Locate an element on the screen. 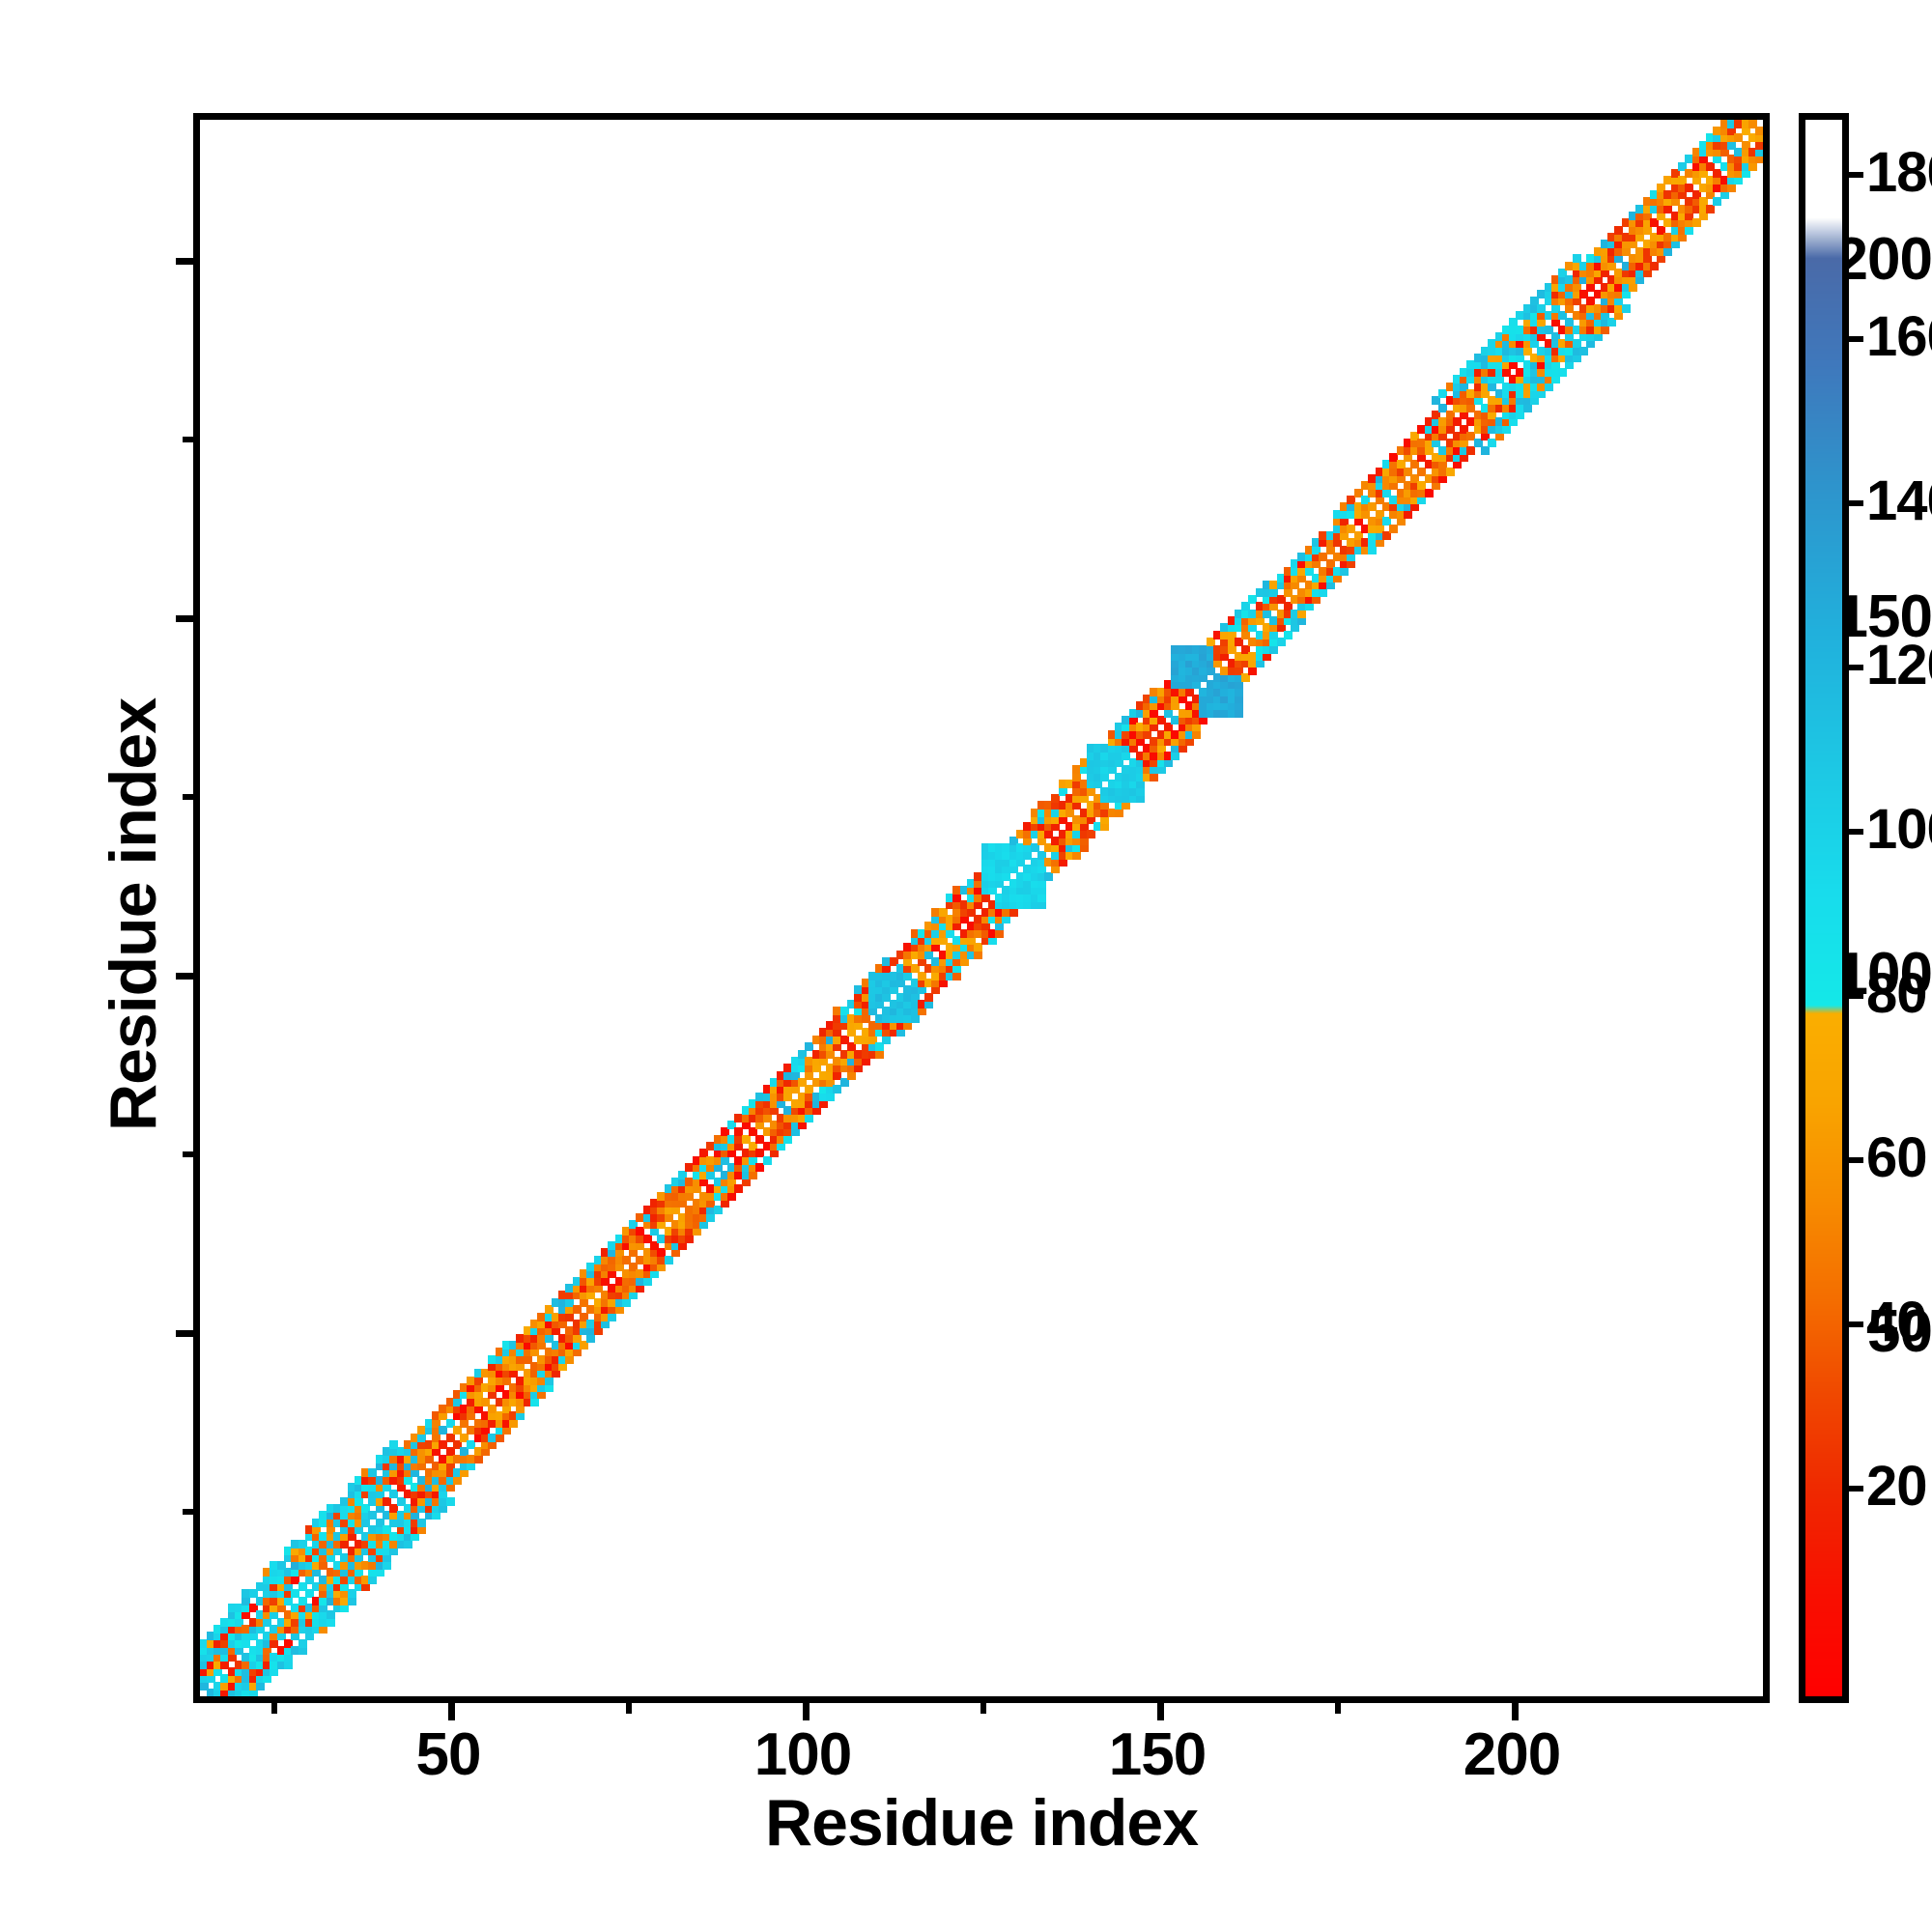 Image resolution: width=1932 pixels, height=1932 pixels. colorbar-label-40: 40 is located at coordinates (1897, 1322).